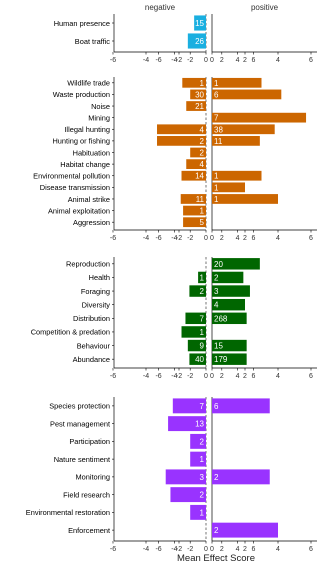 The image size is (325, 565). Describe the element at coordinates (265, 7) in the screenshot. I see `facet-header-positive: positive` at that location.